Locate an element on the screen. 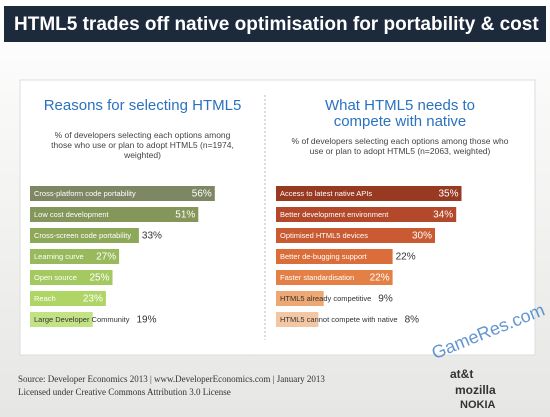 This screenshot has height=417, width=550. chart-title-box: Reasons for selecting HTML5 is located at coordinates (142, 106).